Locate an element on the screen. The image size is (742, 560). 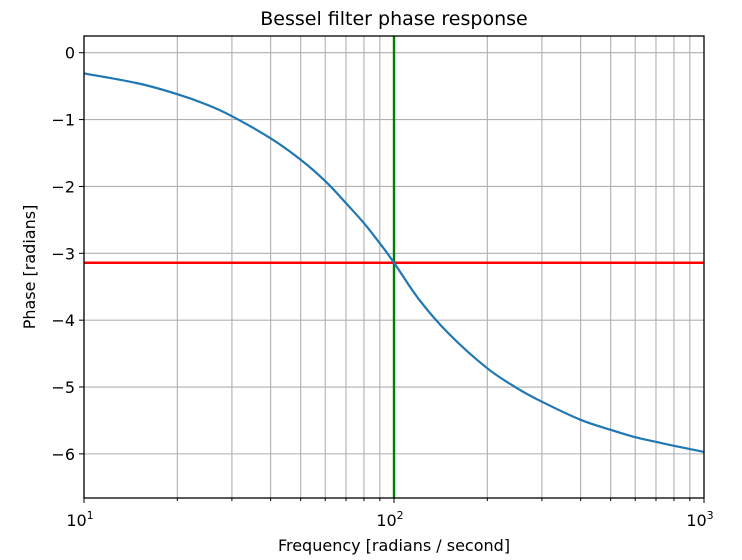
y-tick-label: 0 is located at coordinates (70, 53).